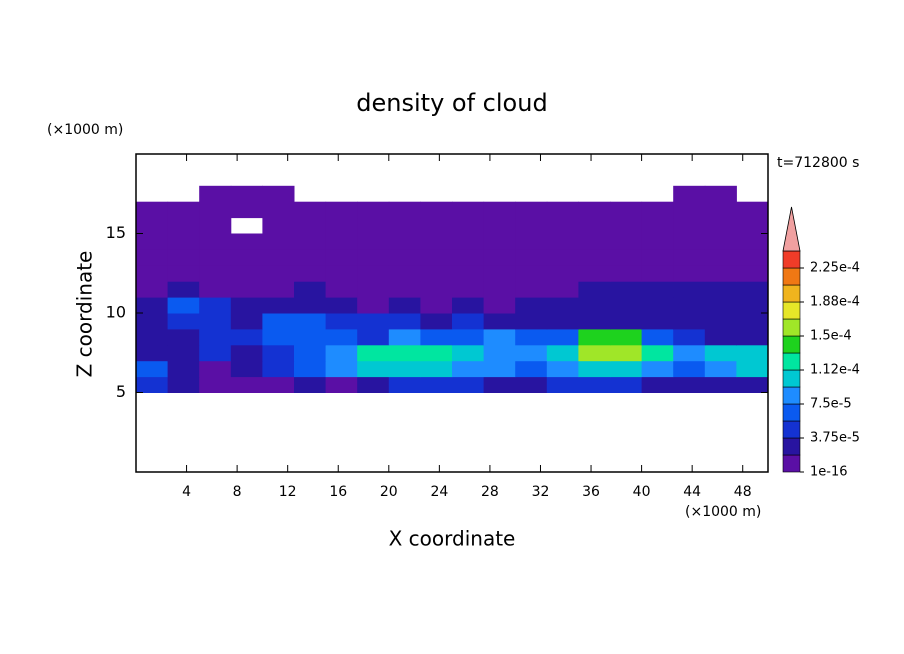 The height and width of the screenshot is (654, 904). What do you see at coordinates (85, 314) in the screenshot?
I see `y-axis-title: Z coordinate` at bounding box center [85, 314].